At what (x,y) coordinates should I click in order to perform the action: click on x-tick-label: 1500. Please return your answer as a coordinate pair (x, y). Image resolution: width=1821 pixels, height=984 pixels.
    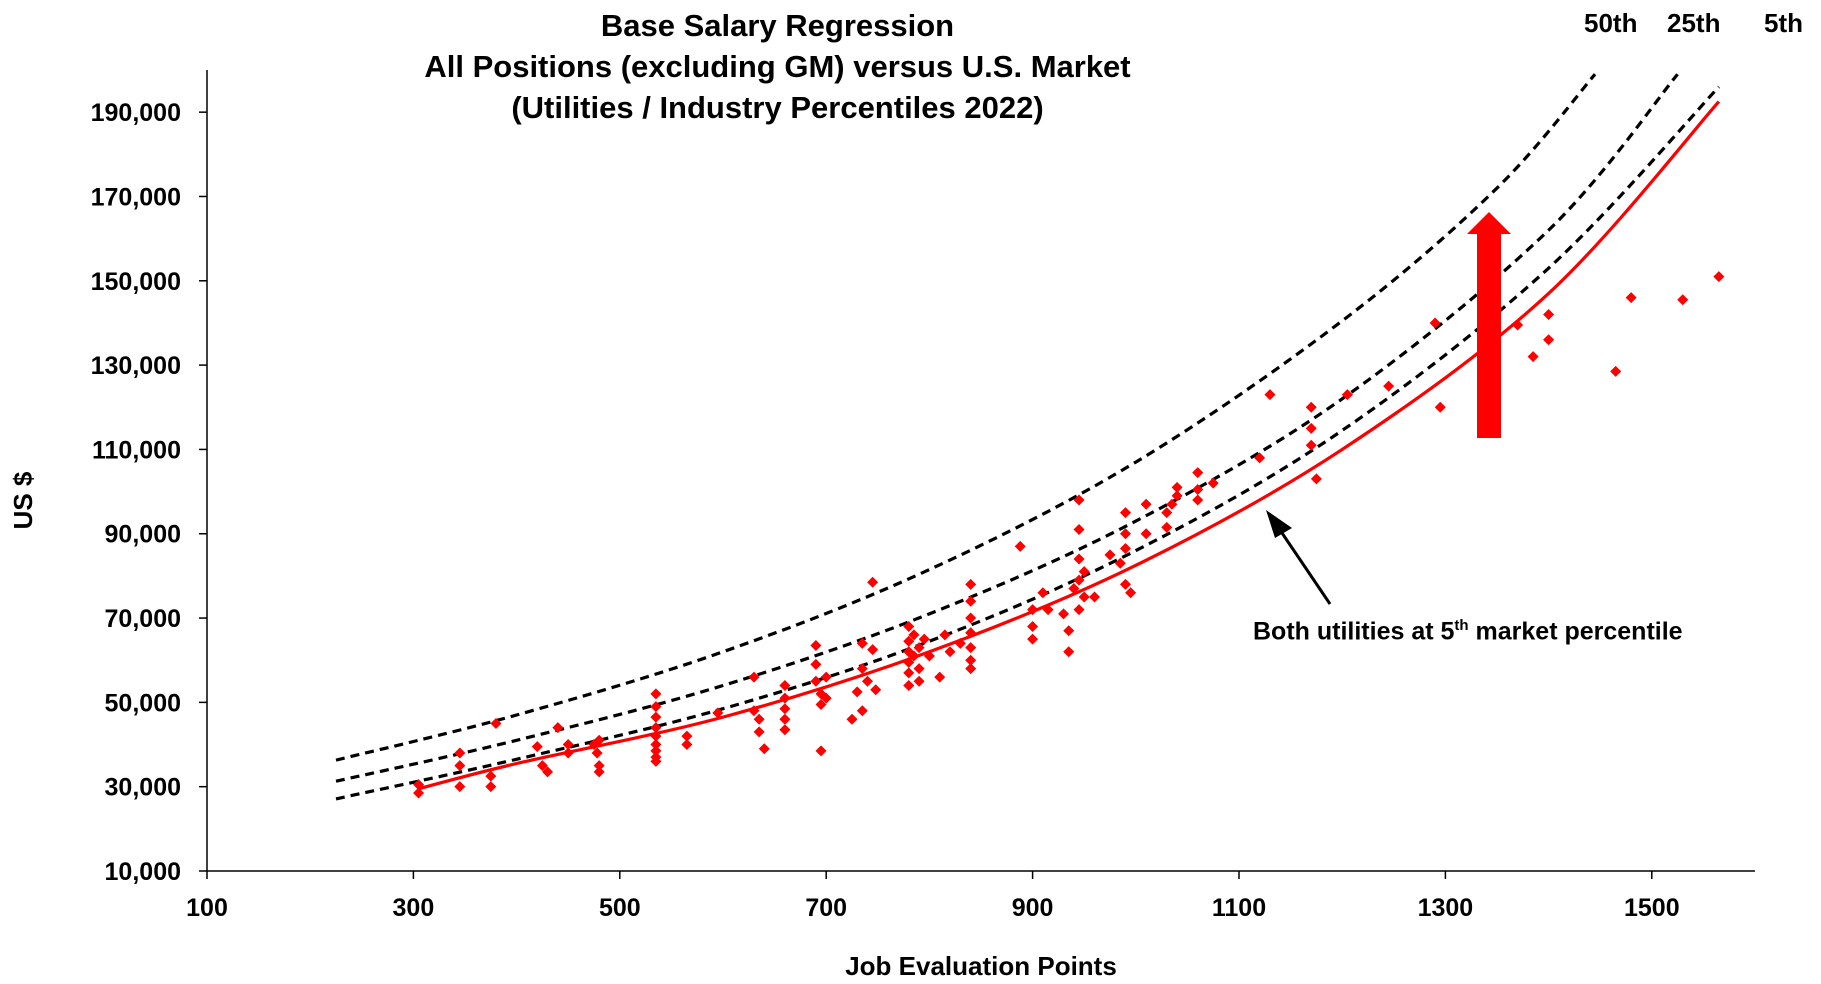
    Looking at the image, I should click on (1652, 908).